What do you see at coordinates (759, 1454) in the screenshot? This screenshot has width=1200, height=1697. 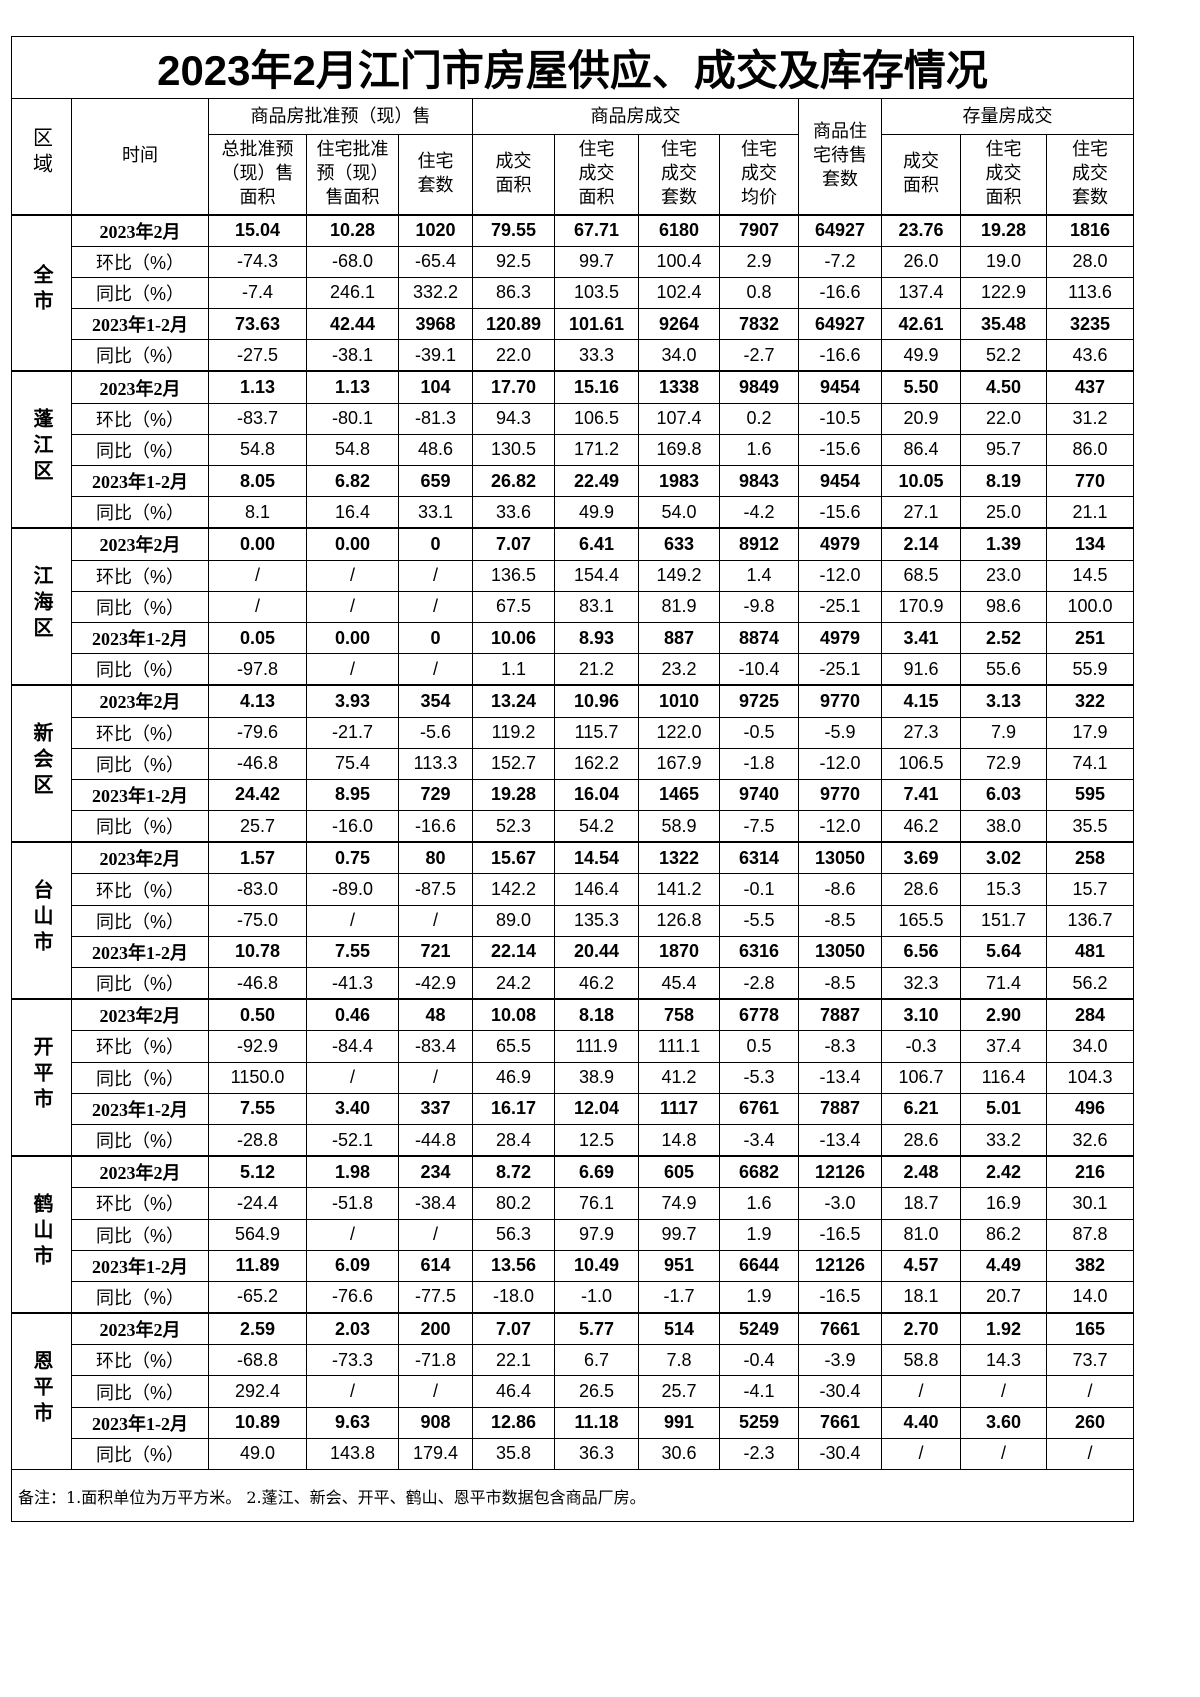 I see `data-cell: -2.3` at bounding box center [759, 1454].